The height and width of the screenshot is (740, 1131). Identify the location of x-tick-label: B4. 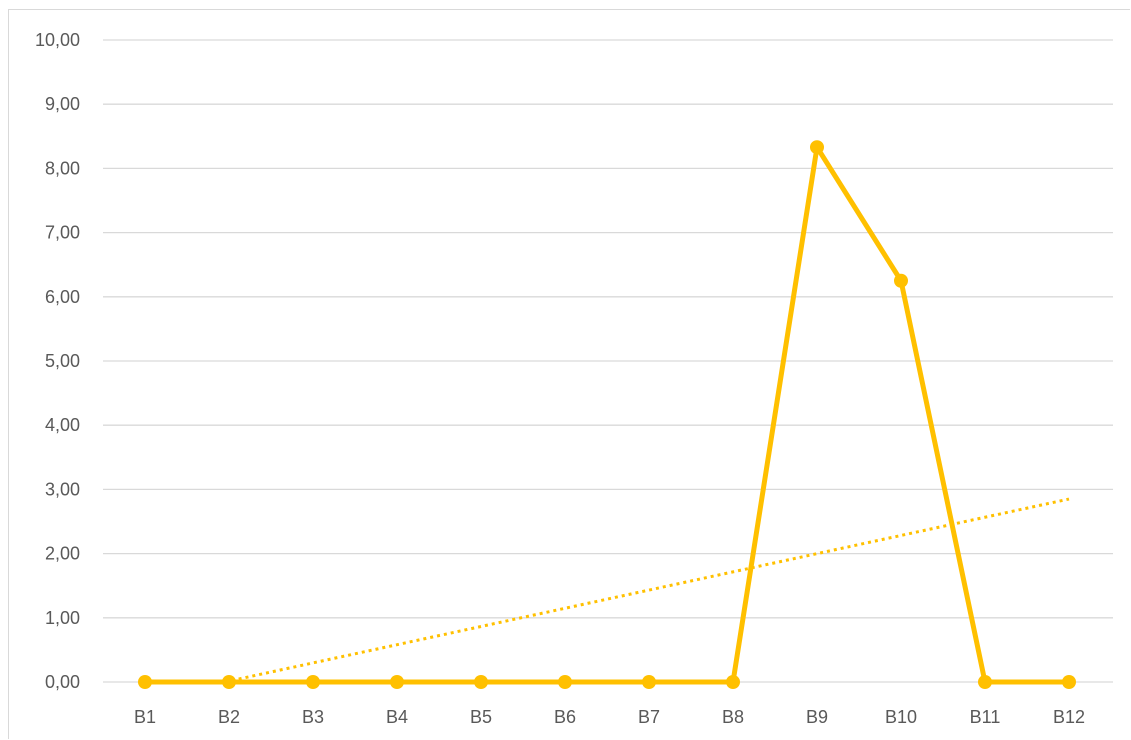
(397, 717).